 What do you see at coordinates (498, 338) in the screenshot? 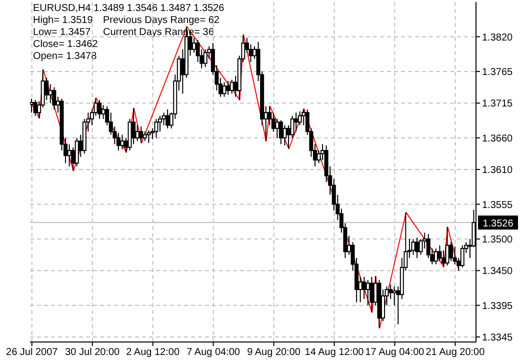
I see `y-tick-label: 1.3345` at bounding box center [498, 338].